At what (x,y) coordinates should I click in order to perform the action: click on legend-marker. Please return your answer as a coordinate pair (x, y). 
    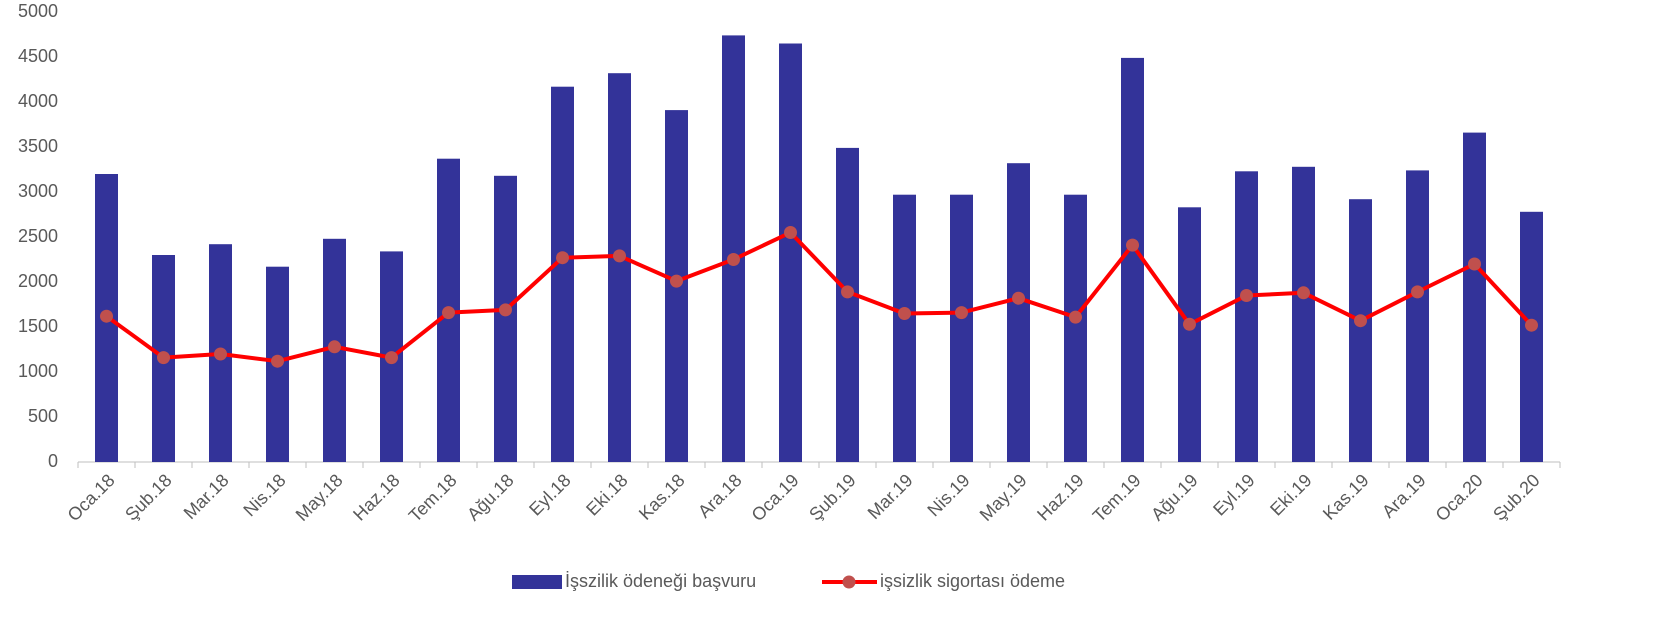
    Looking at the image, I should click on (849, 582).